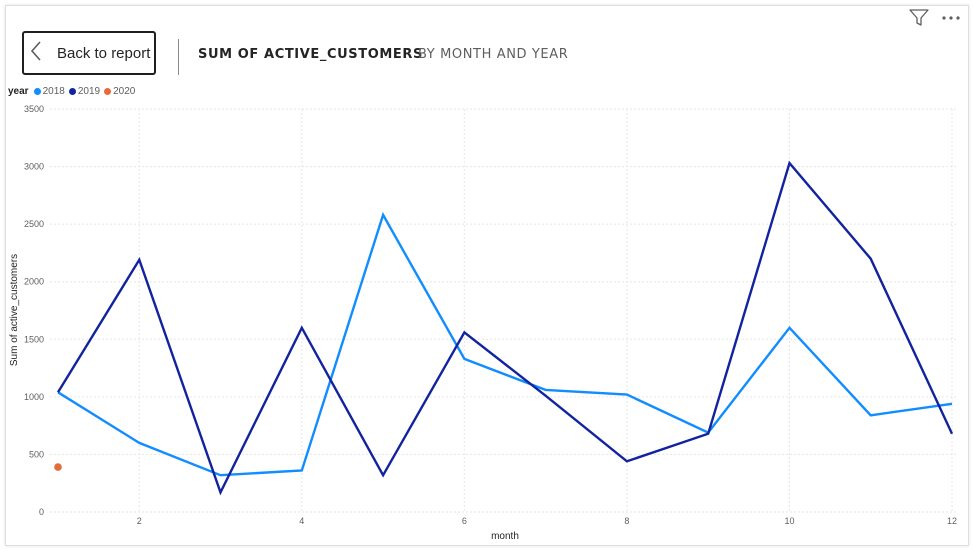  What do you see at coordinates (951, 18) in the screenshot?
I see `more-options-icon` at bounding box center [951, 18].